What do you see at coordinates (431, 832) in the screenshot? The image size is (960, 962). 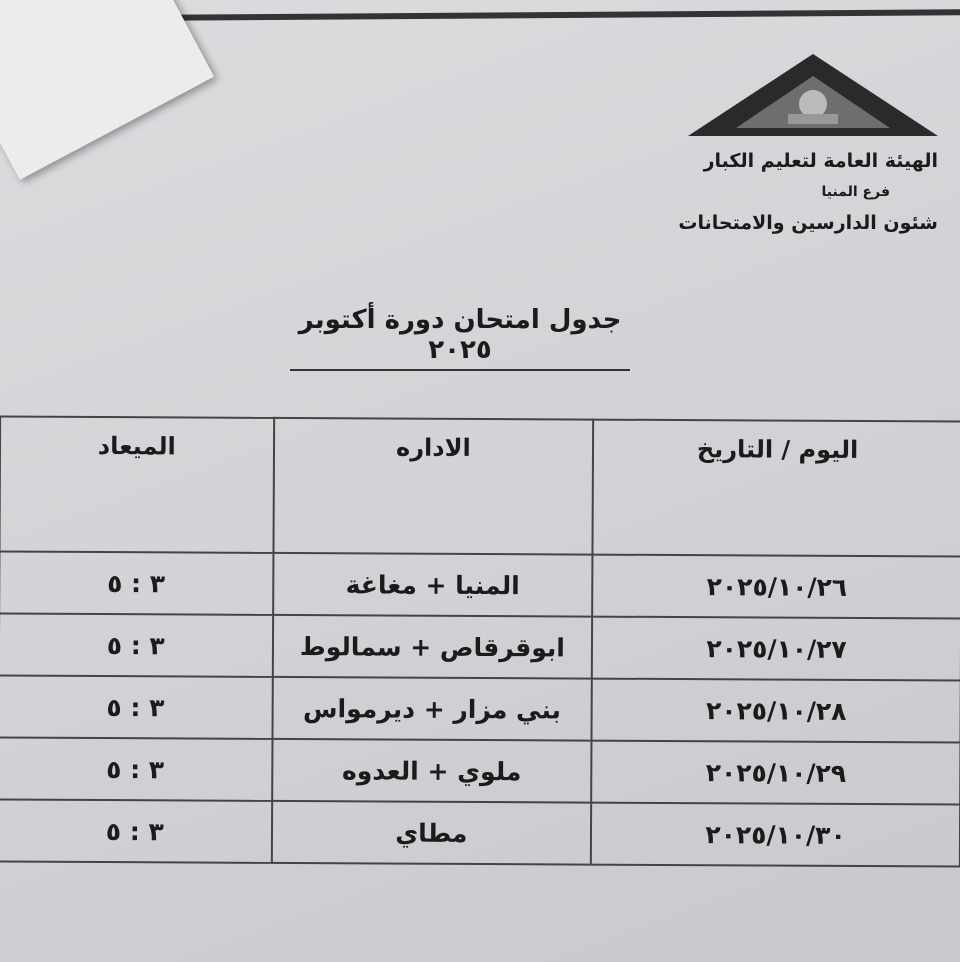 I see `admin-cell: مطاي` at bounding box center [431, 832].